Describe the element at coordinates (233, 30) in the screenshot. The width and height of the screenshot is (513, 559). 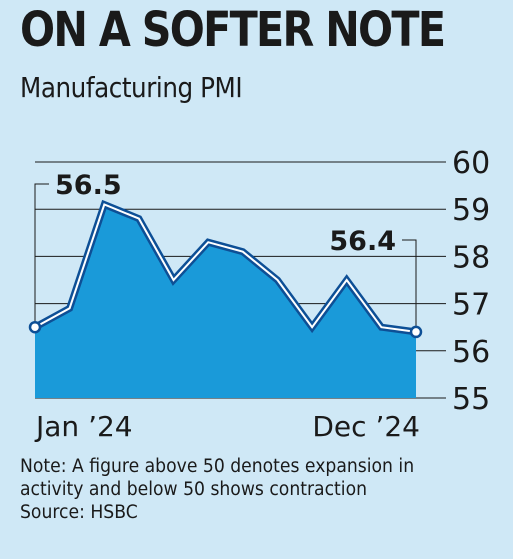
I see `page-title: ON A SOFTER NOTE` at that location.